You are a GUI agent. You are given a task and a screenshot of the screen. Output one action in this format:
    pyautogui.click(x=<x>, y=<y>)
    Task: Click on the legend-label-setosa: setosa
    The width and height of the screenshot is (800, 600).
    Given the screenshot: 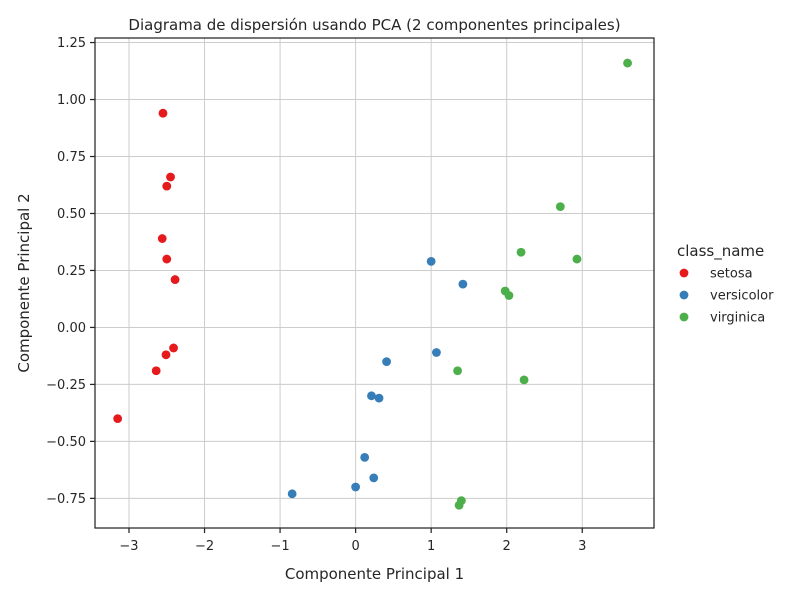 What is the action you would take?
    pyautogui.click(x=731, y=274)
    